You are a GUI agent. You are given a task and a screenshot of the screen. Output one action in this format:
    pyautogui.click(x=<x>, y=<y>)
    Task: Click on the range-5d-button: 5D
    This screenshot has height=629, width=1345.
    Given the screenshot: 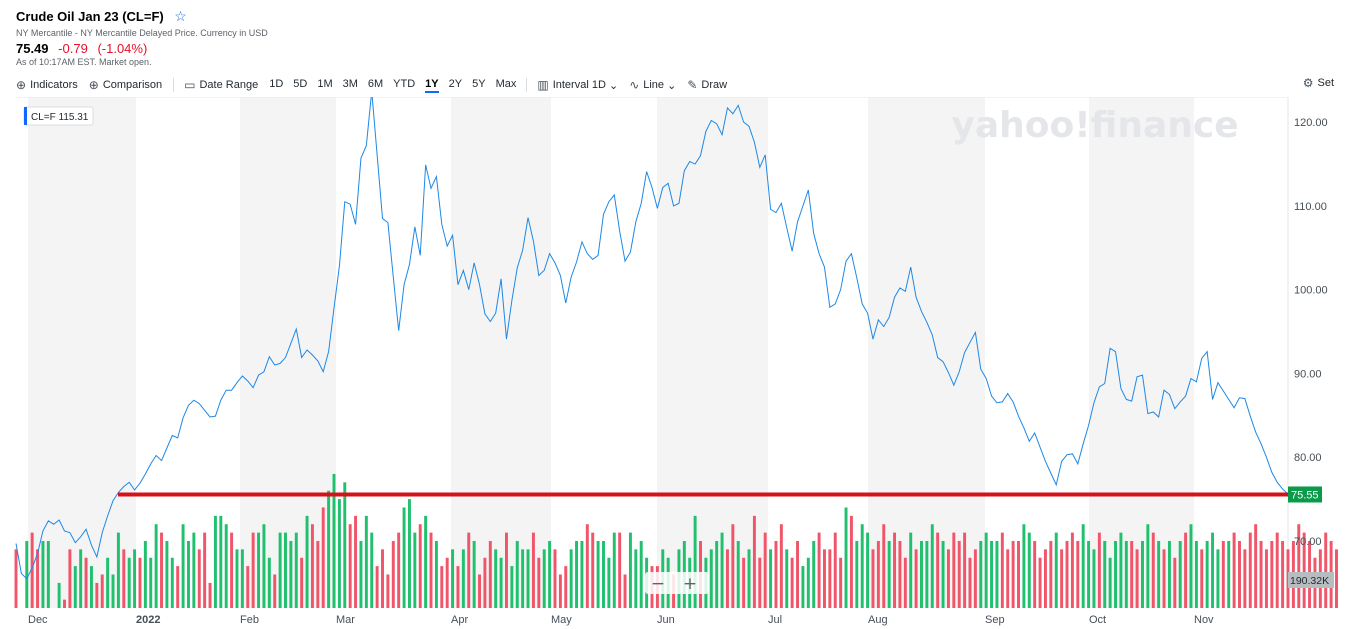 What is the action you would take?
    pyautogui.click(x=300, y=83)
    